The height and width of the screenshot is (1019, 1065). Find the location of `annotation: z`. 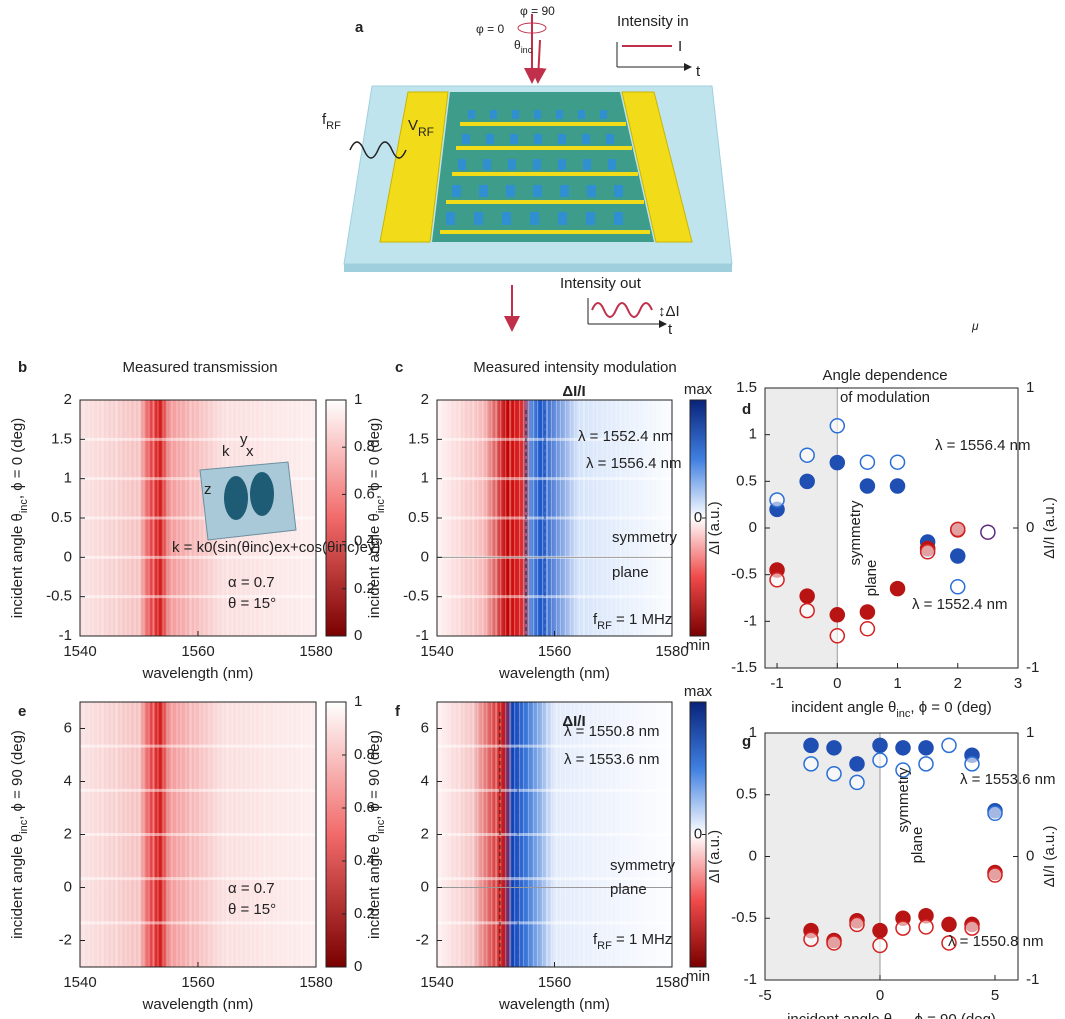

annotation: z is located at coordinates (208, 489).